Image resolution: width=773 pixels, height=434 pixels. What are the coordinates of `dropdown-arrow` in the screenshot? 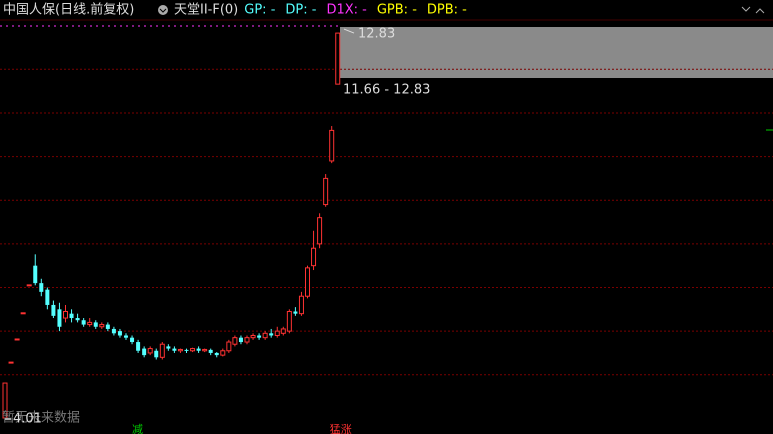 It's located at (163, 10).